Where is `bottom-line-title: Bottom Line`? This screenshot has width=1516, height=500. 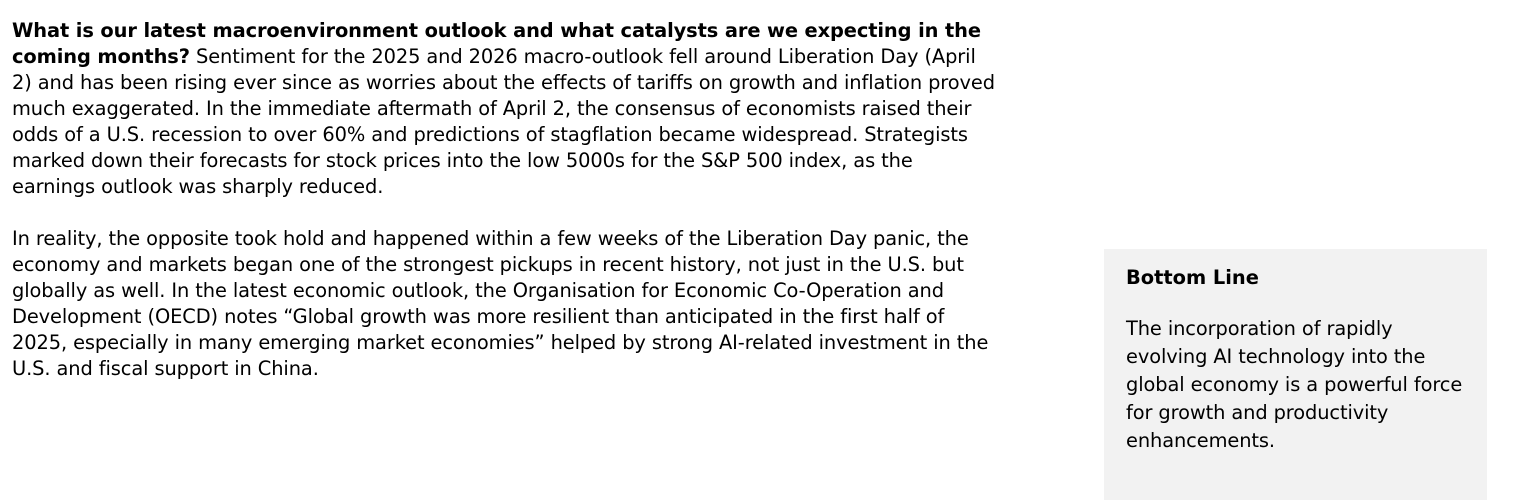 bottom-line-title: Bottom Line is located at coordinates (1192, 277).